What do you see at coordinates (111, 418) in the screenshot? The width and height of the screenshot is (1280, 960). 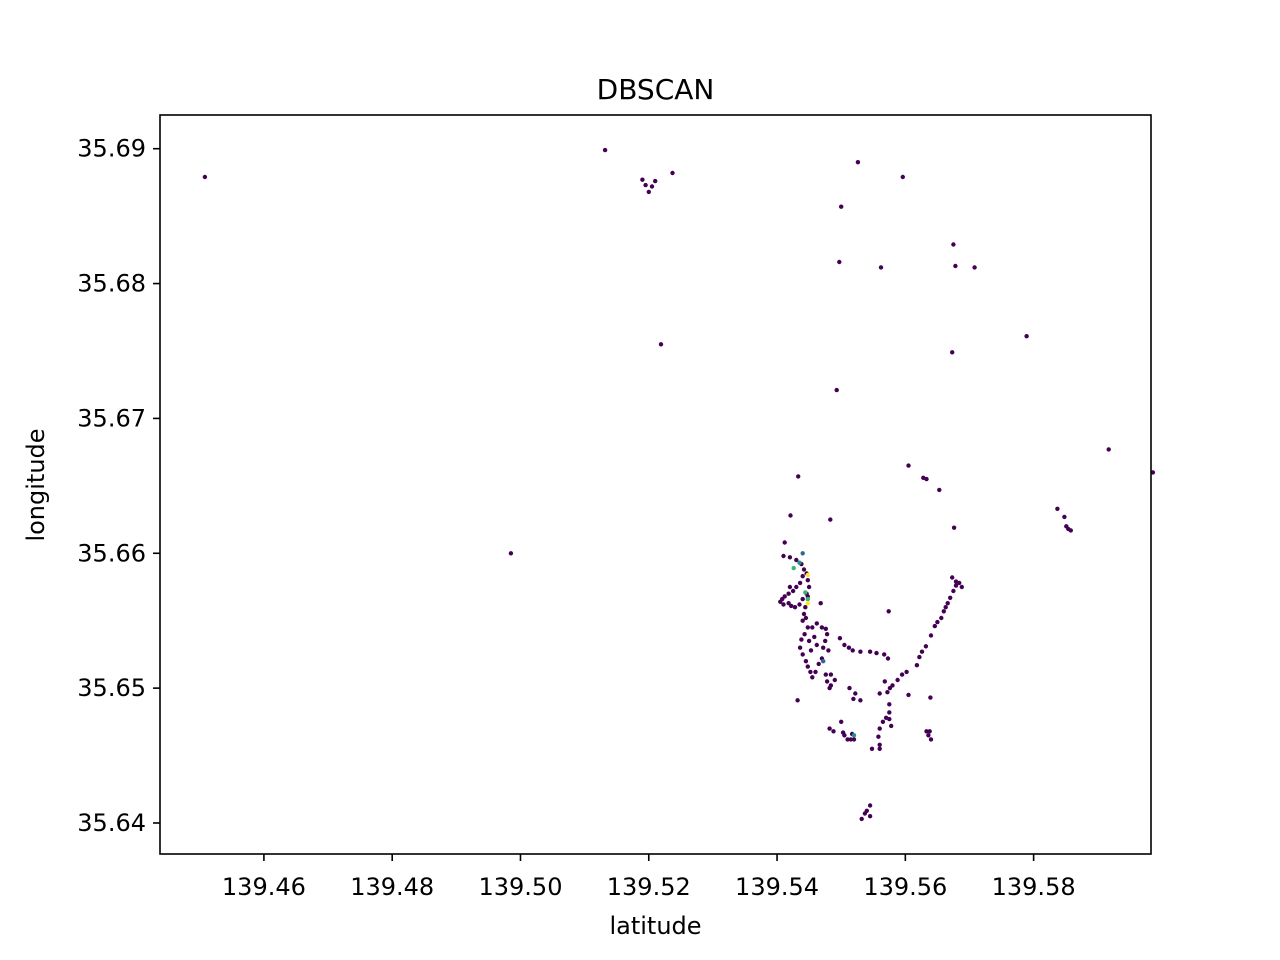 I see `y-tick-label: 35.67` at bounding box center [111, 418].